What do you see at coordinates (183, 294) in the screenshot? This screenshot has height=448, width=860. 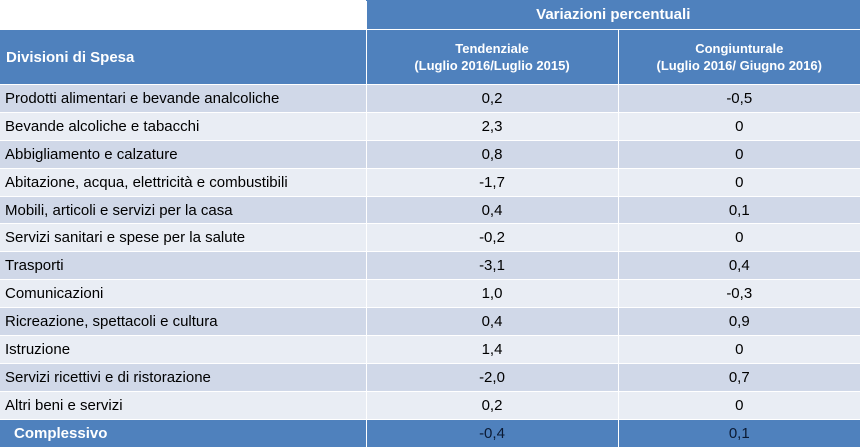 I see `row-label: Comunicazioni` at bounding box center [183, 294].